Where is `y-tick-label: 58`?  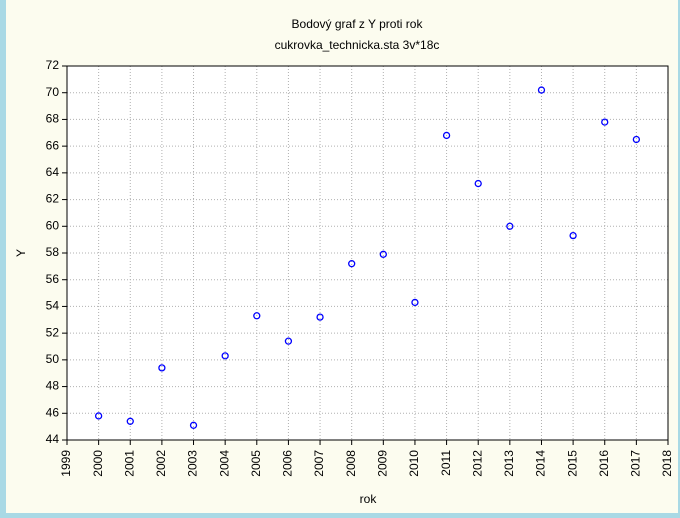 y-tick-label: 58 is located at coordinates (53, 252).